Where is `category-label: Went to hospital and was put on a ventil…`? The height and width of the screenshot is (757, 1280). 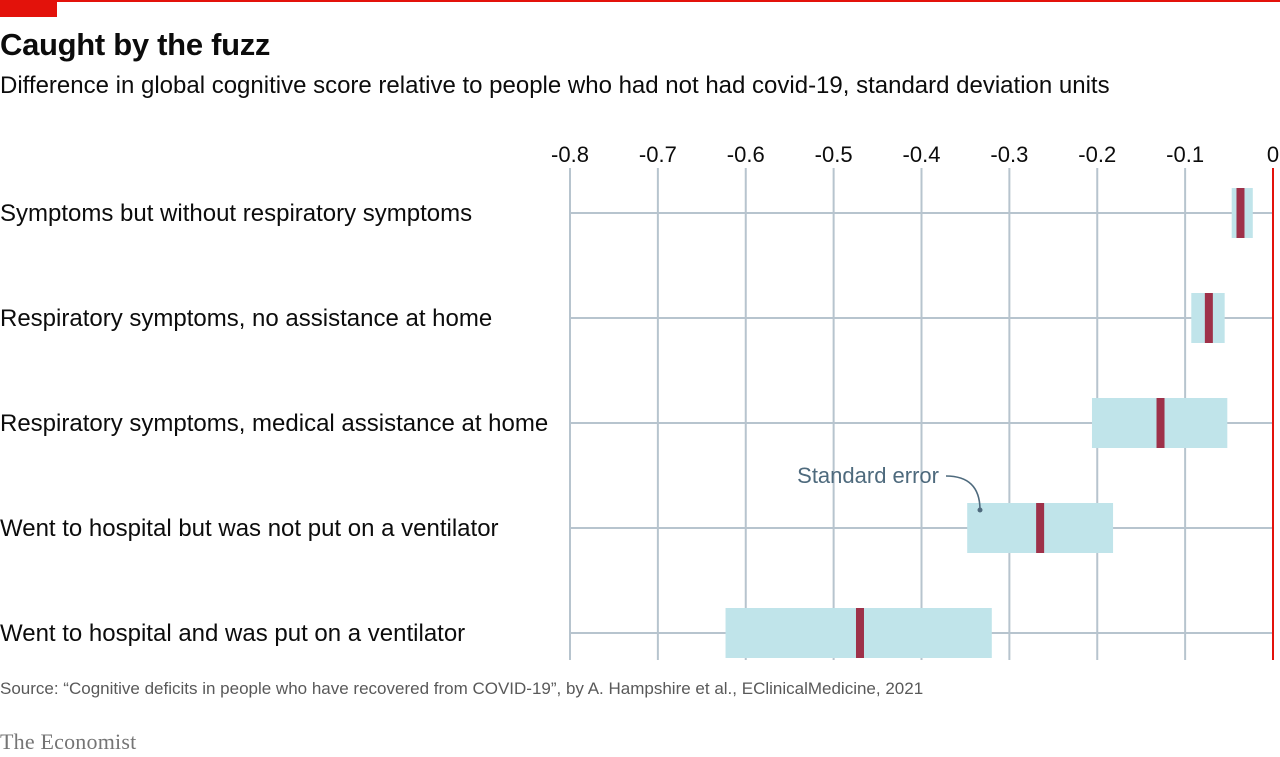
category-label: Went to hospital and was put on a ventil… is located at coordinates (232, 633).